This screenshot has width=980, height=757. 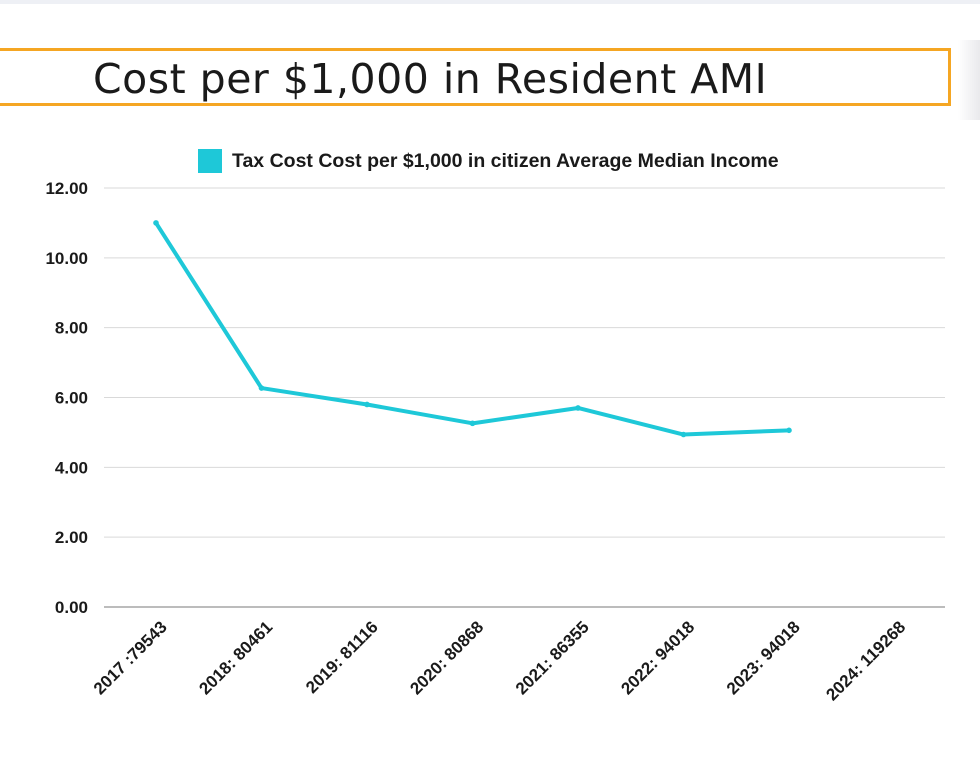 I want to click on title-box, so click(x=475, y=77).